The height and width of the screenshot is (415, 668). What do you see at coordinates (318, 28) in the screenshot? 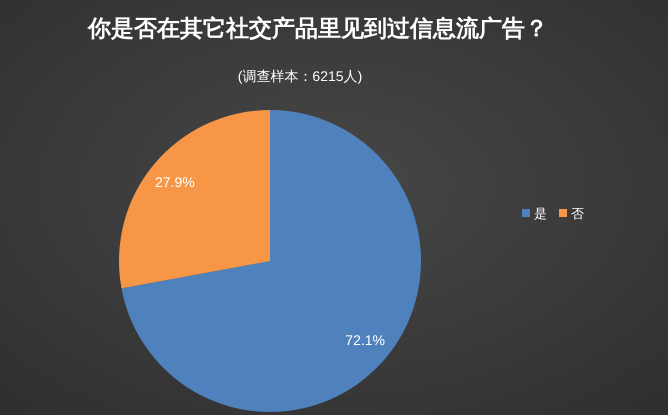
I see `title: 你是否在其它社交产品里见到过信息流广告？` at bounding box center [318, 28].